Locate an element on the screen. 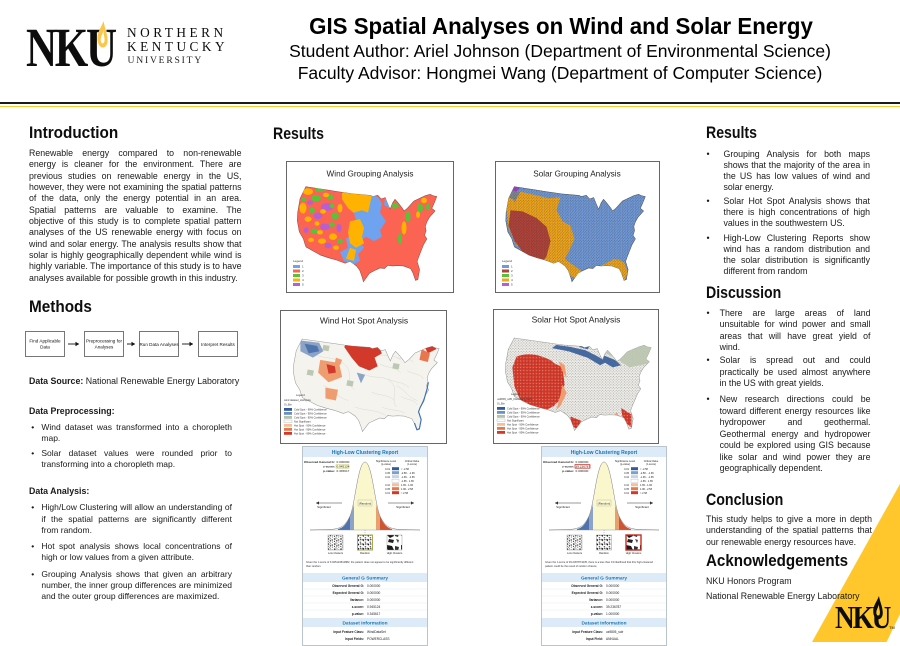 The width and height of the screenshot is (900, 646). svg-text: Data is located at coordinates (45, 347).